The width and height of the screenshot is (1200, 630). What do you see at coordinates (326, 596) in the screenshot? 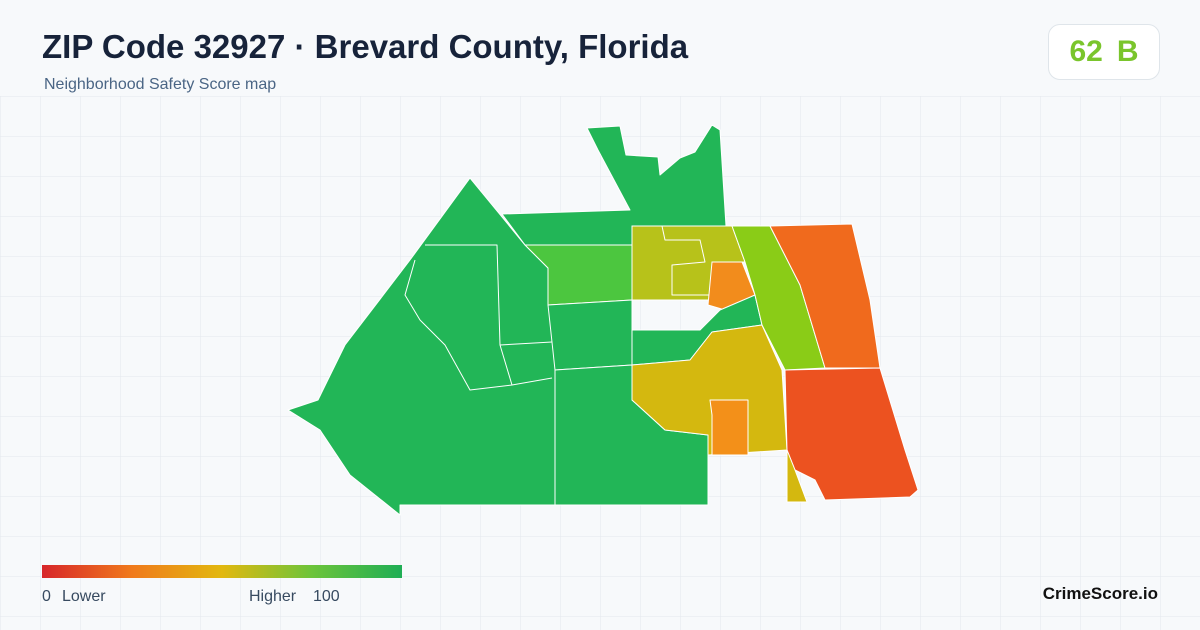
I see `legend-max: 100` at bounding box center [326, 596].